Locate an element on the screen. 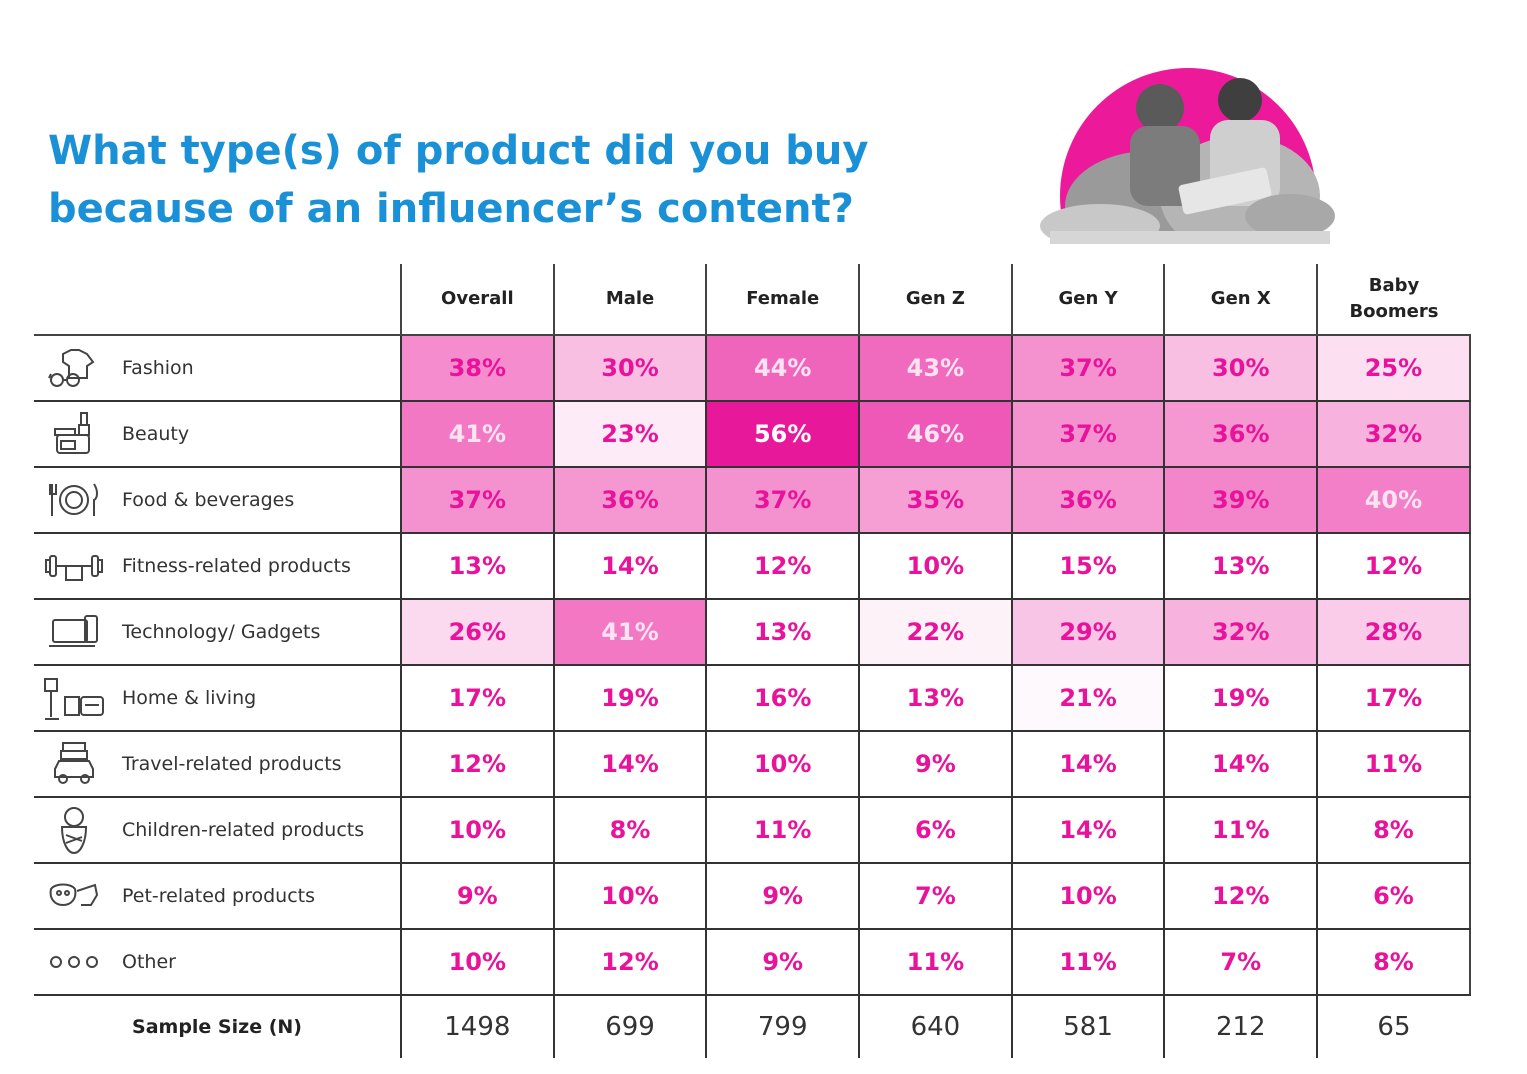 This screenshot has width=1527, height=1074. row-label-home-living: Home & living is located at coordinates (257, 698).